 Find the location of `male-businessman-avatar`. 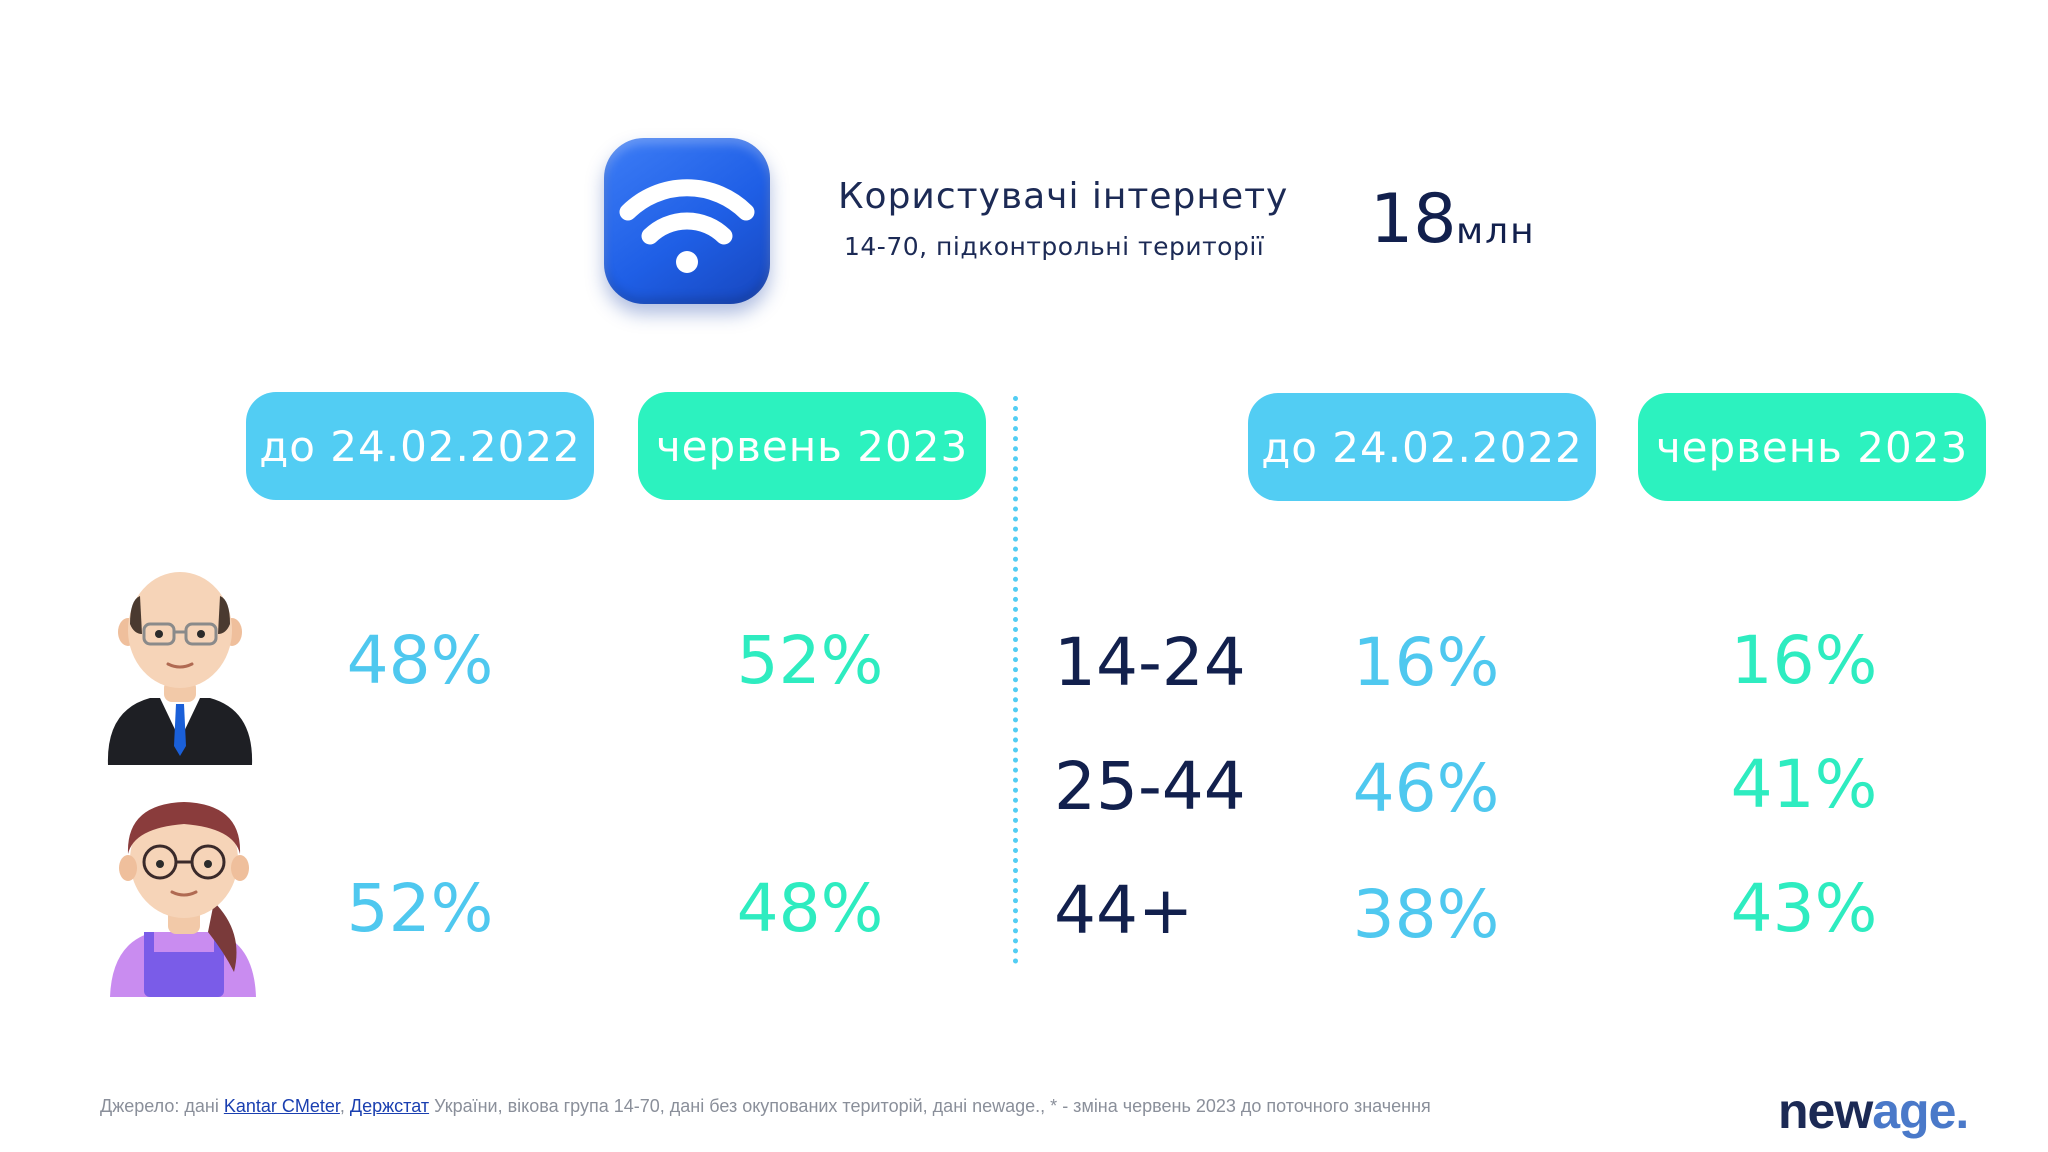

male-businessman-avatar is located at coordinates (180, 670).